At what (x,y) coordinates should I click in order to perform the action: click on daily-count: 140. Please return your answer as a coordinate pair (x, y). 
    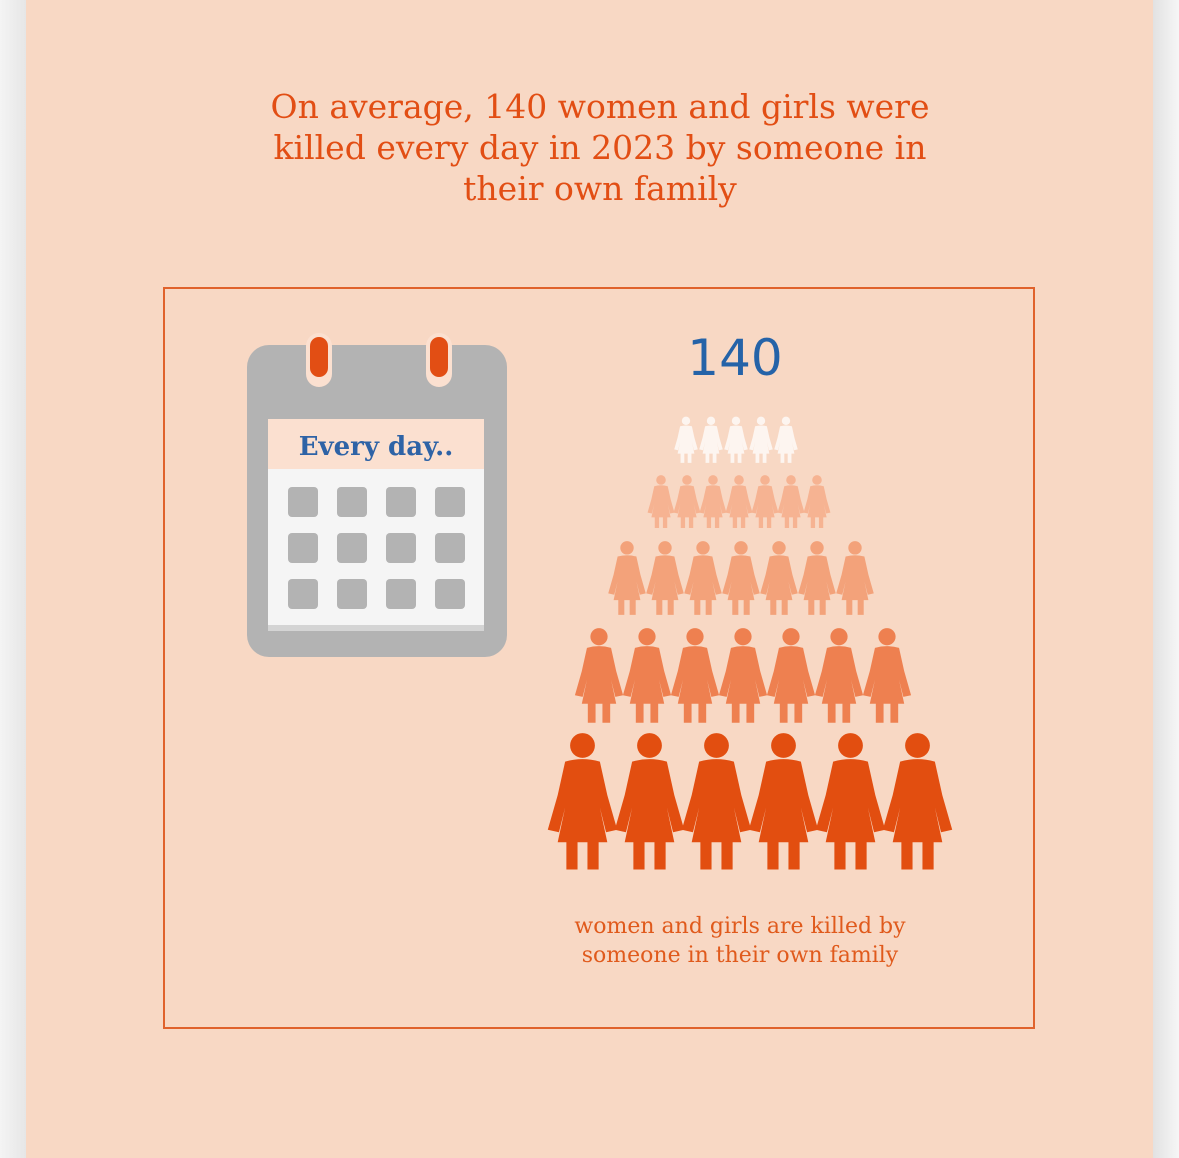
    Looking at the image, I should click on (735, 358).